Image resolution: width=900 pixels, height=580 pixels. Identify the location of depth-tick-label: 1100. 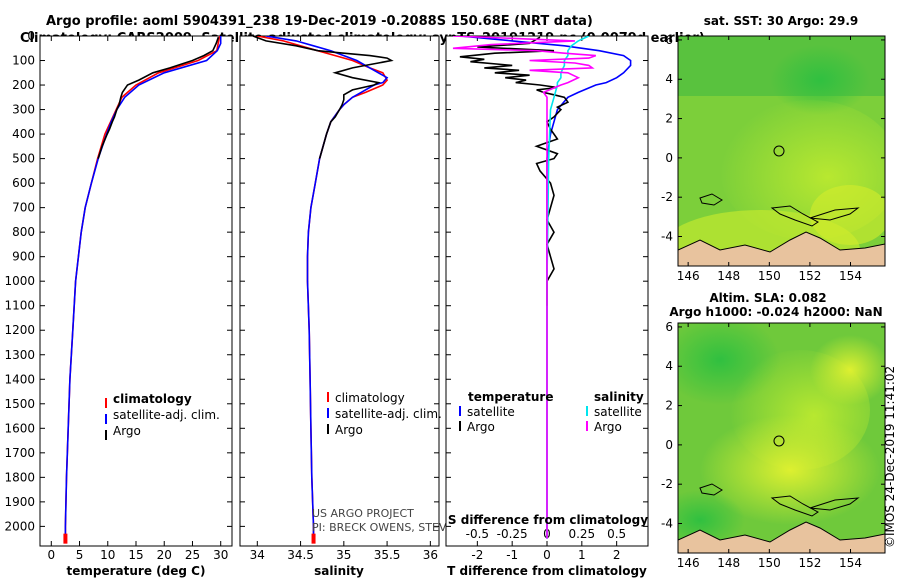
(19, 306).